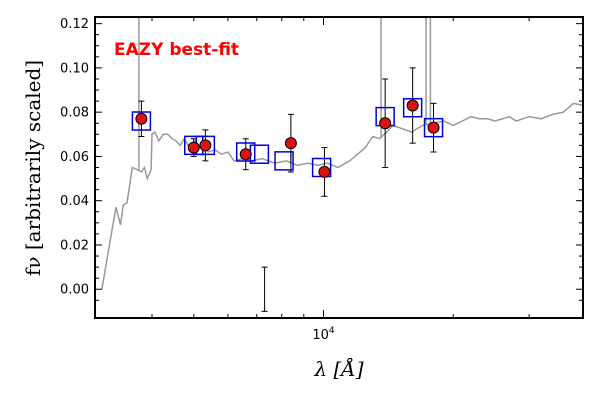 Image resolution: width=600 pixels, height=400 pixels. What do you see at coordinates (74, 24) in the screenshot?
I see `y-tick-label: 0.12` at bounding box center [74, 24].